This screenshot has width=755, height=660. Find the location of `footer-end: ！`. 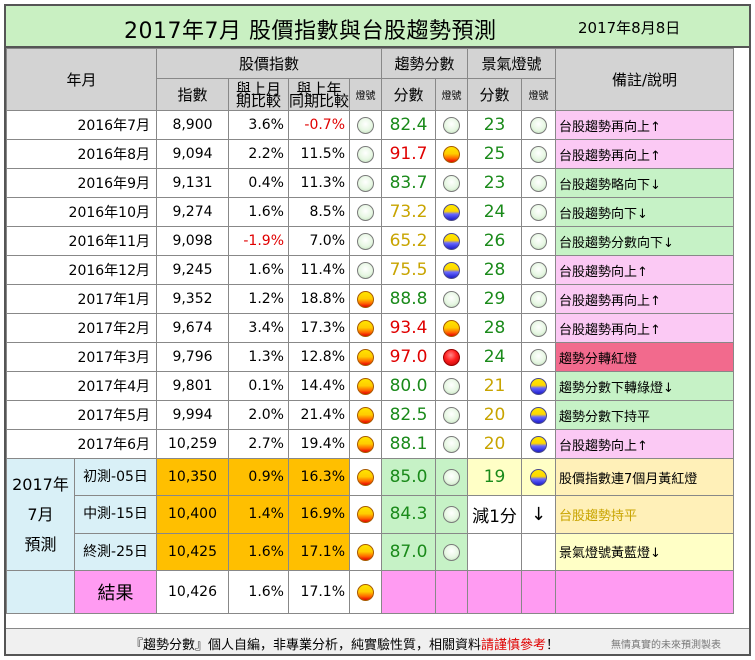

footer-end: ！ is located at coordinates (553, 645).